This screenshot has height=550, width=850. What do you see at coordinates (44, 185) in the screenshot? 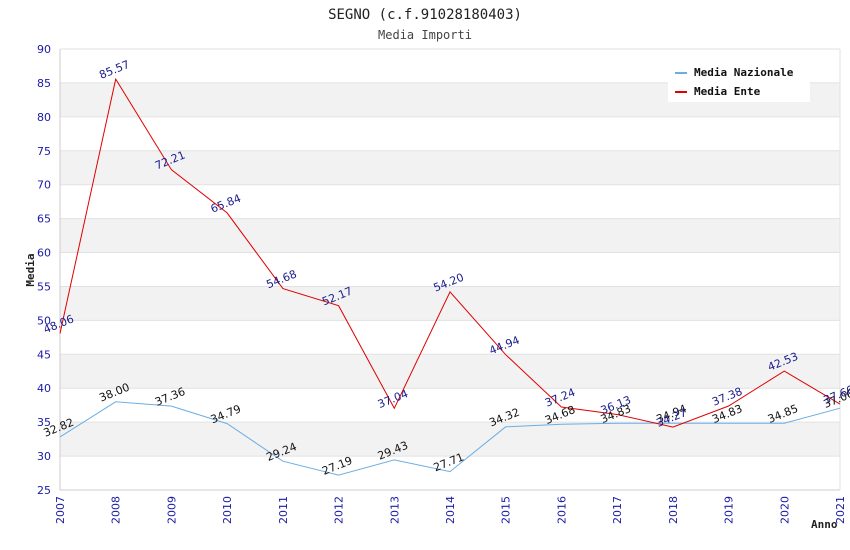
I see `y-tick-label: 70` at bounding box center [44, 185].